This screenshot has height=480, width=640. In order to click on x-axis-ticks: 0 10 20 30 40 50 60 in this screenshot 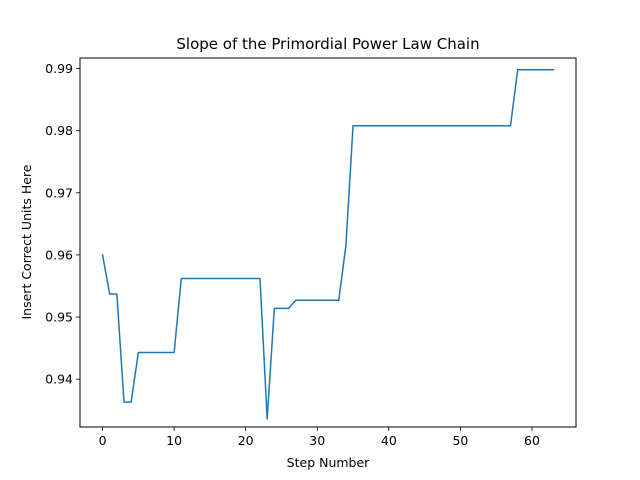, I will do `click(319, 437)`.